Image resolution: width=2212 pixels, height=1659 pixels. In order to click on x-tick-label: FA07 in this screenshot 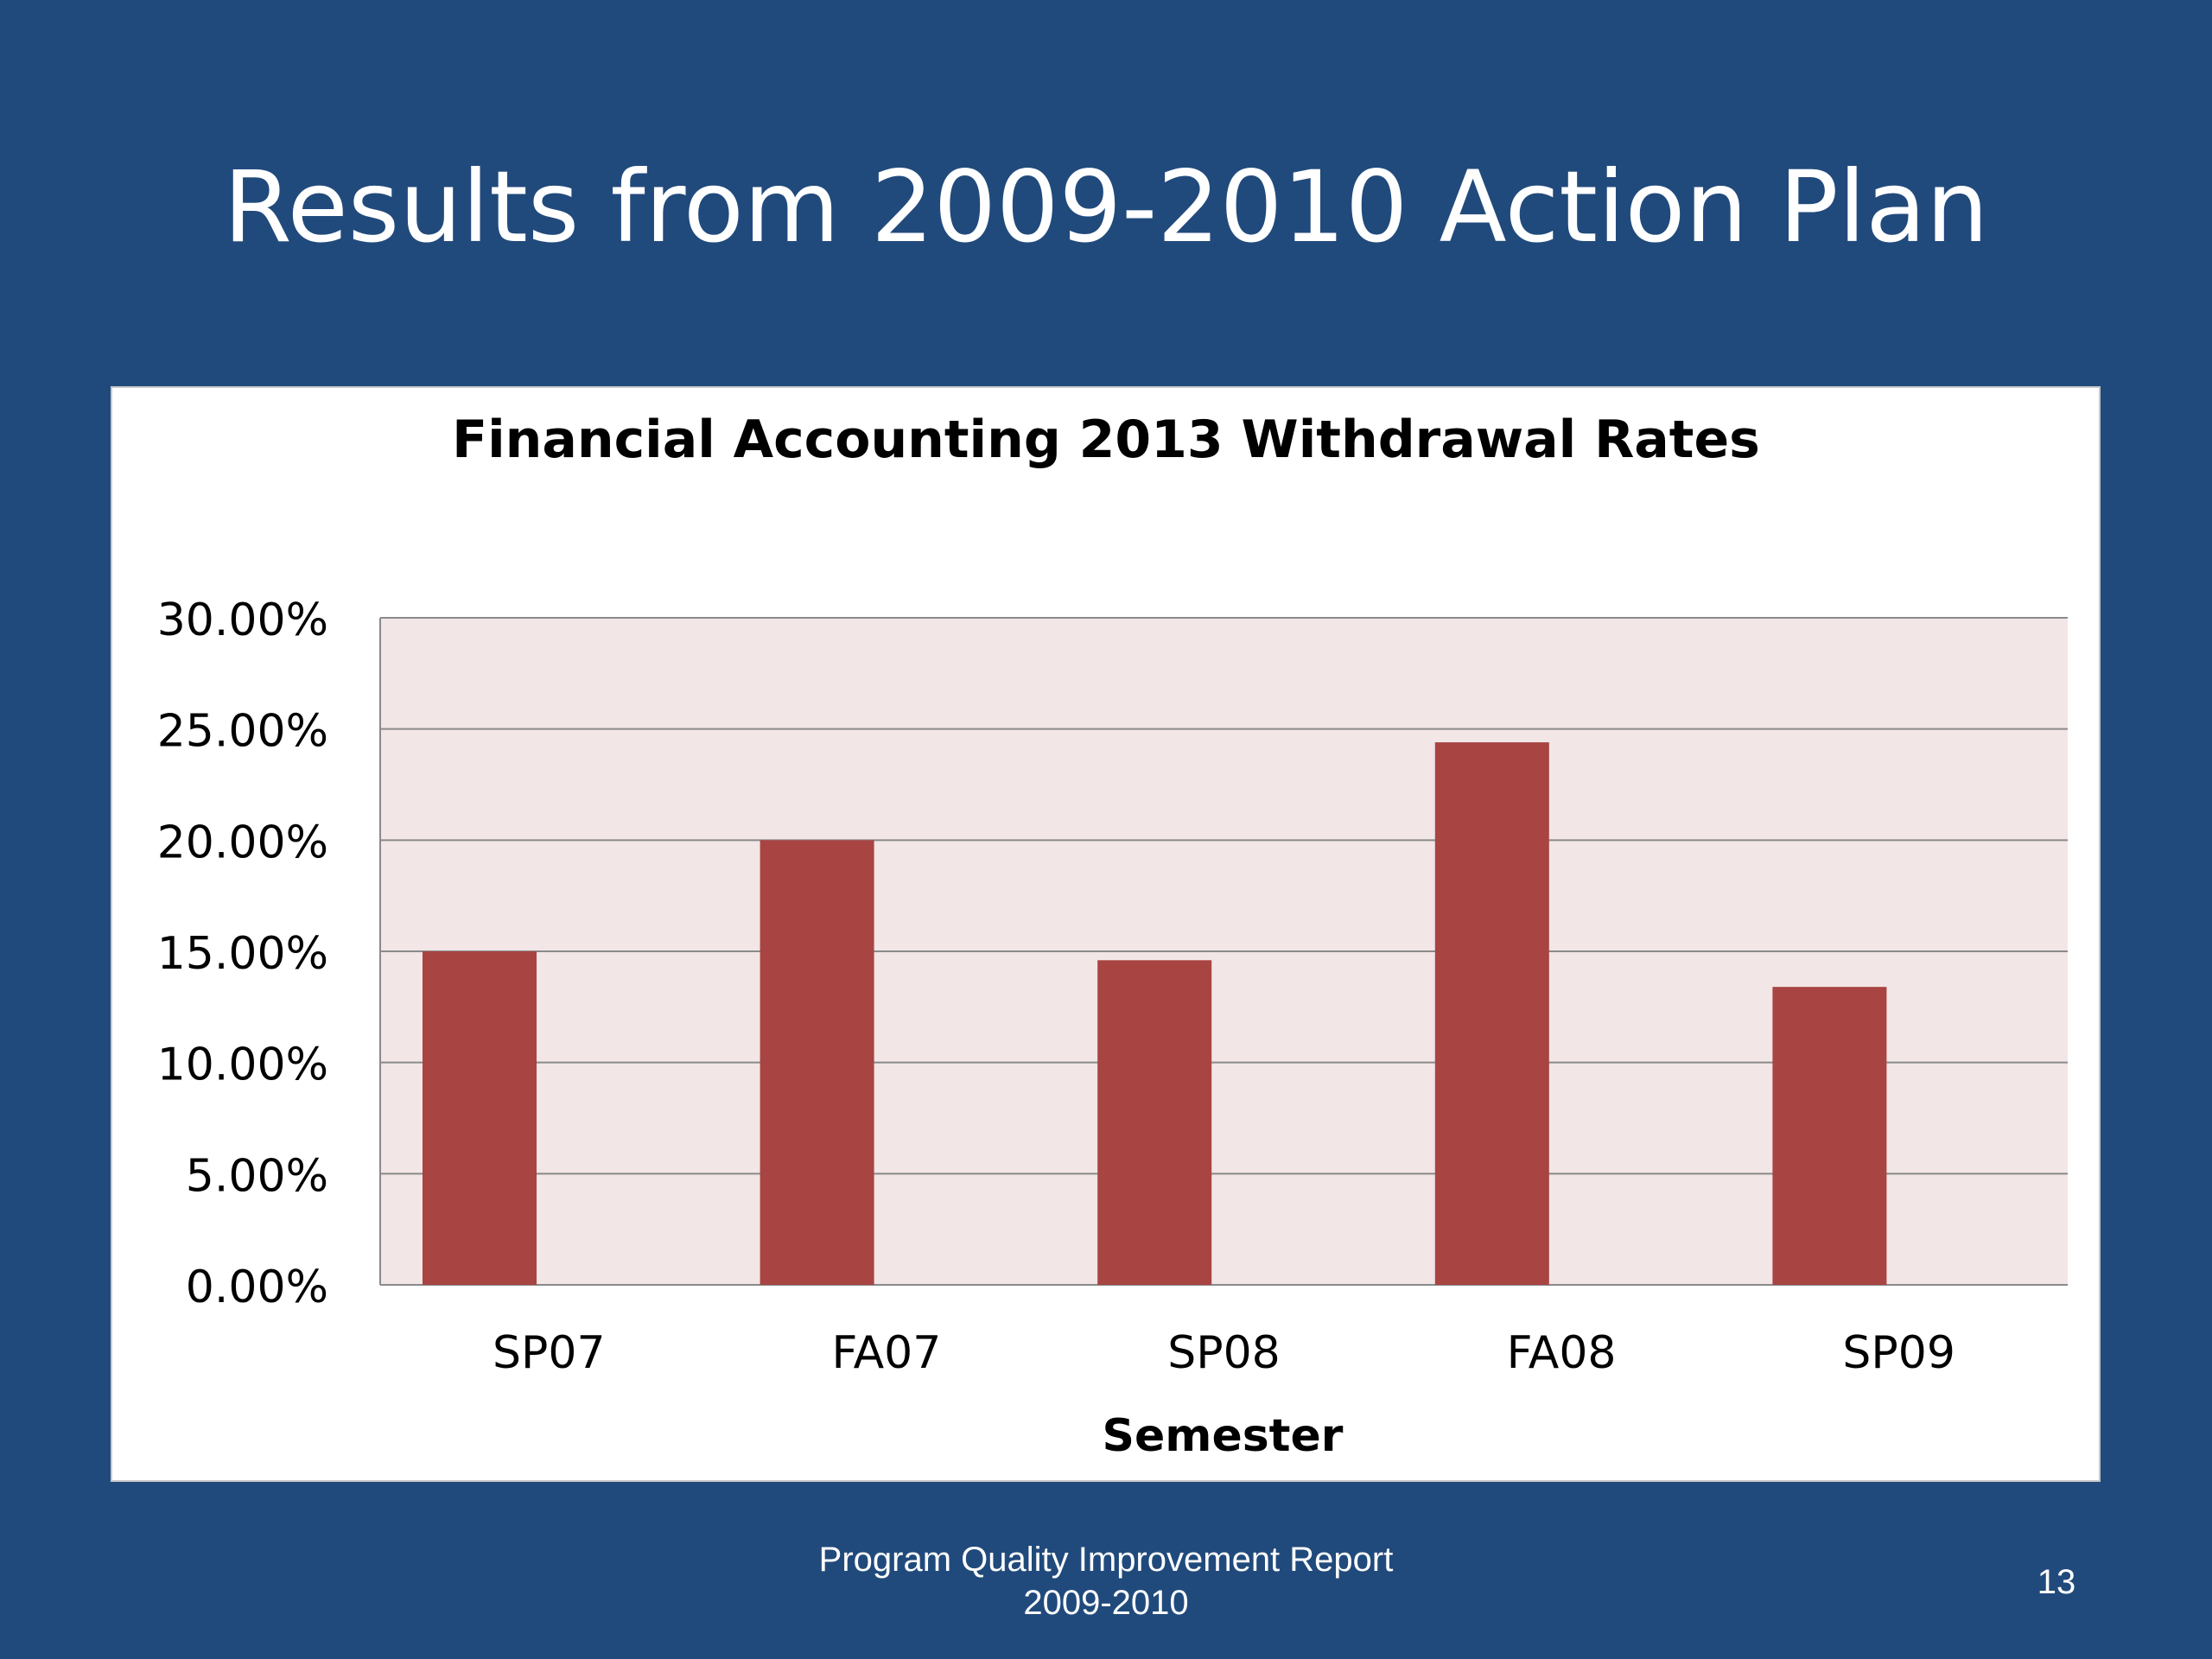, I will do `click(886, 1353)`.